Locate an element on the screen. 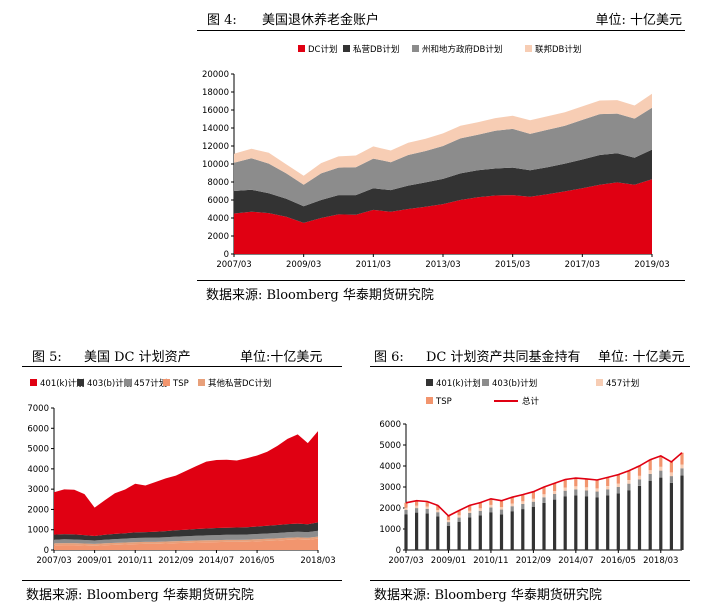 Image resolution: width=712 pixels, height=613 pixels. chart6-x-tick-label: 2018/03 is located at coordinates (660, 561).